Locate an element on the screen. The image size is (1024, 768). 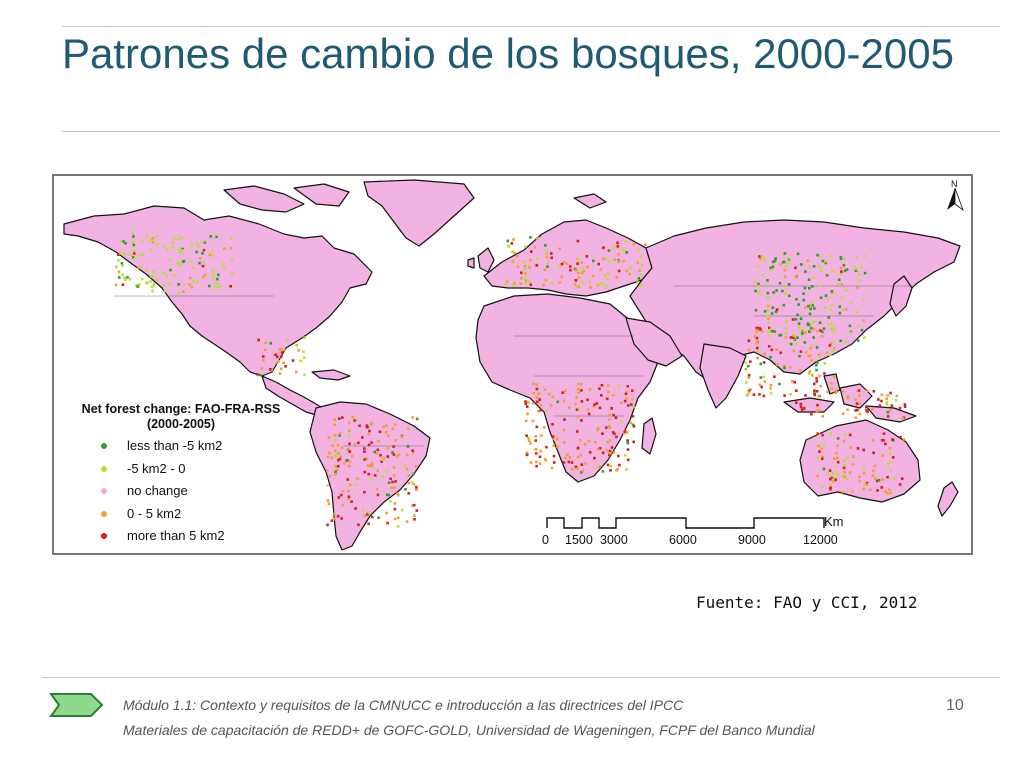
north-america-landmass is located at coordinates (218, 291).